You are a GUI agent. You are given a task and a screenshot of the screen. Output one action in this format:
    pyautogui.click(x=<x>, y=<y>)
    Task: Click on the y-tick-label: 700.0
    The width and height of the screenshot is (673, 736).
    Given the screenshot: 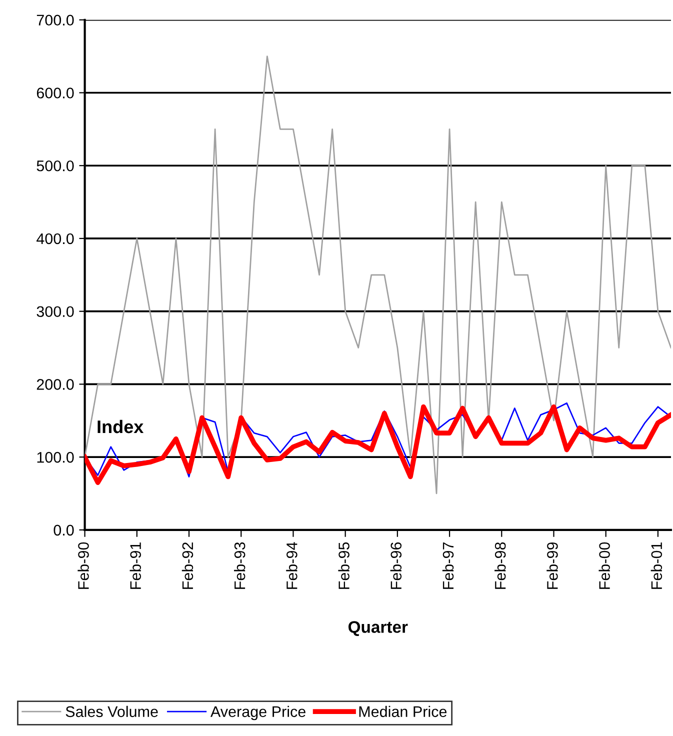 What is the action you would take?
    pyautogui.click(x=55, y=20)
    